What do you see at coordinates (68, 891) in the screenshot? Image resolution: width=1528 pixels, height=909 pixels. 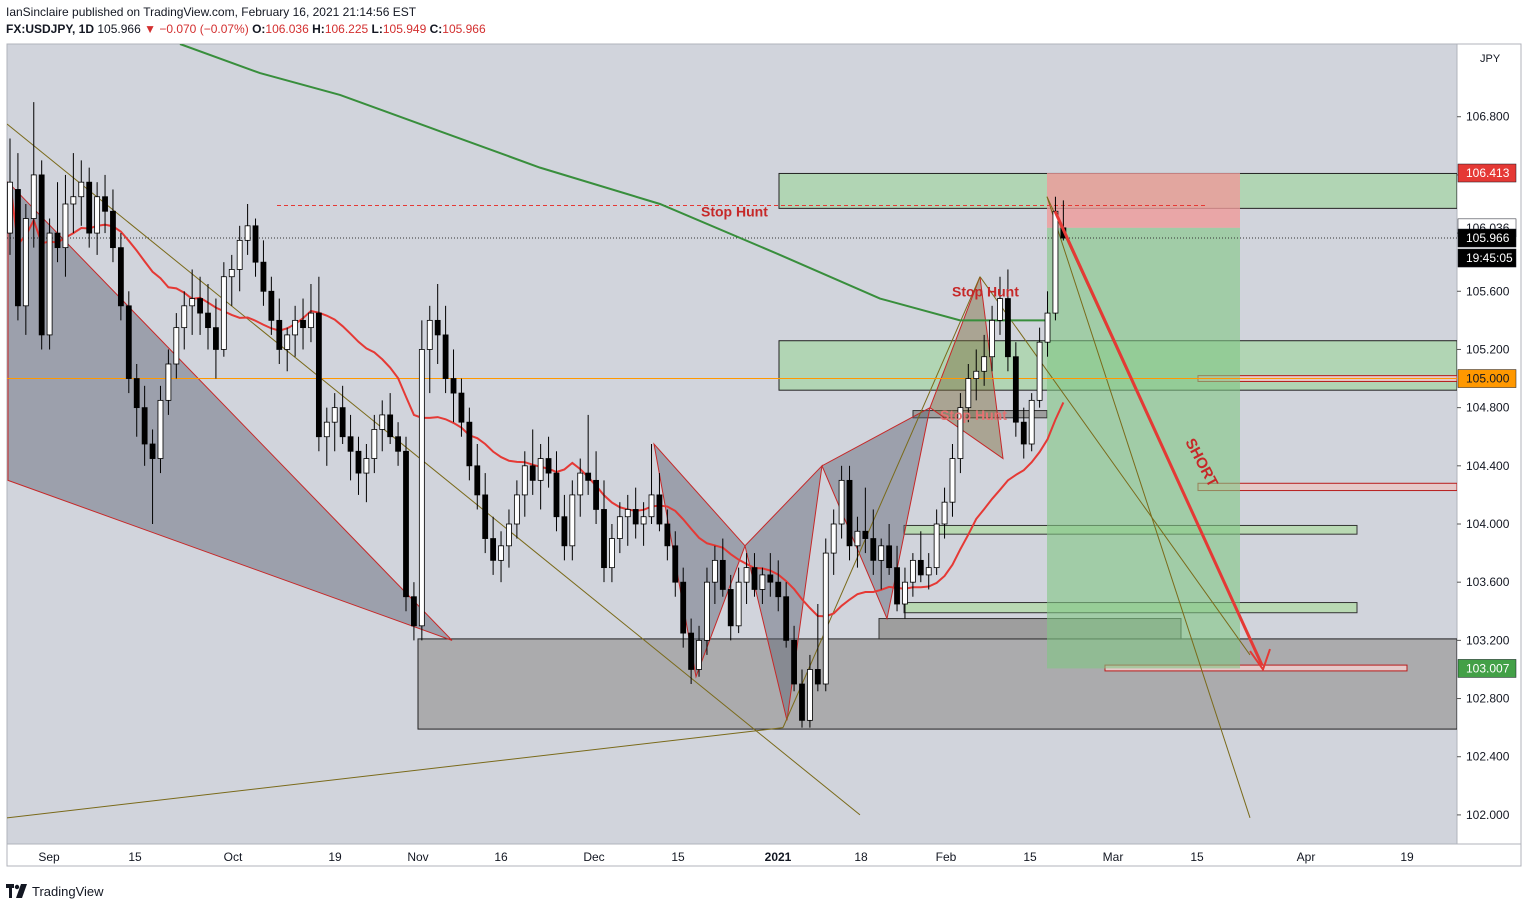 I see `footer-brand: TradingView` at bounding box center [68, 891].